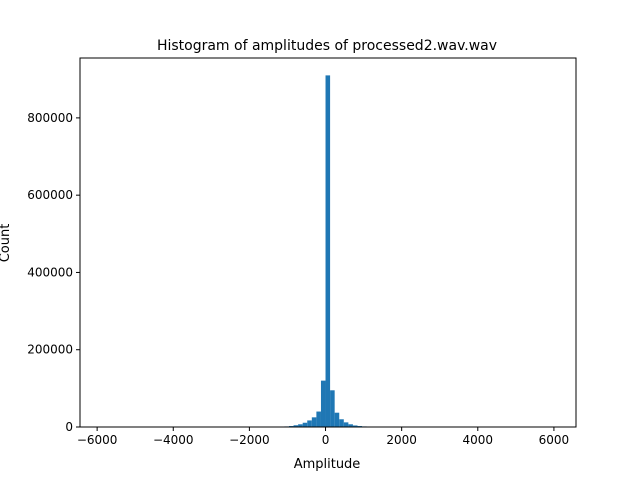 This screenshot has width=640, height=480. What do you see at coordinates (50, 195) in the screenshot?
I see `y-tick-label: 600000` at bounding box center [50, 195].